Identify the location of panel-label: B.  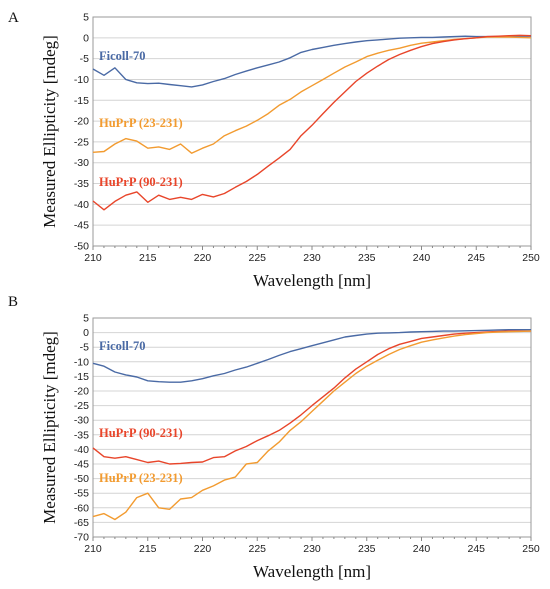
(13, 302).